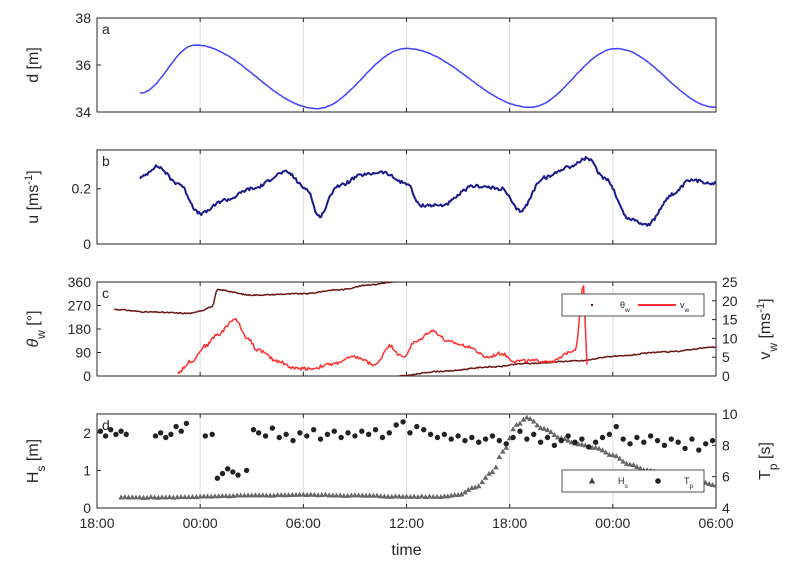  I want to click on legend-marker-tp, so click(658, 481).